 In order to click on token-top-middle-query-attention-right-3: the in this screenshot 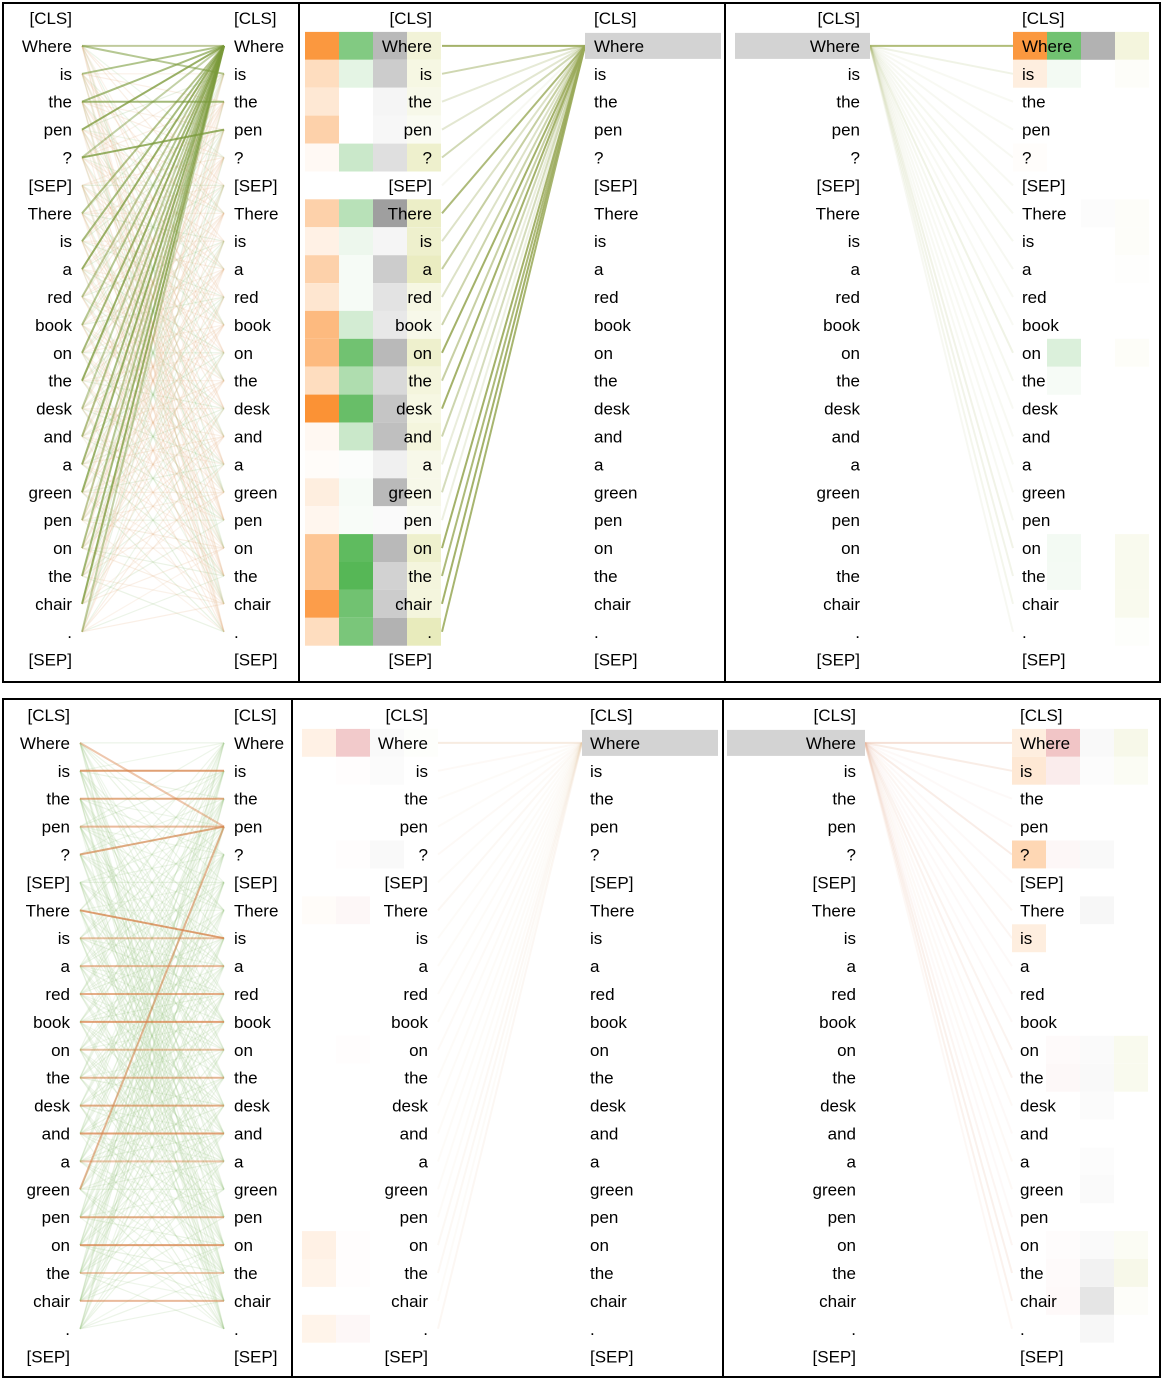, I will do `click(606, 102)`.